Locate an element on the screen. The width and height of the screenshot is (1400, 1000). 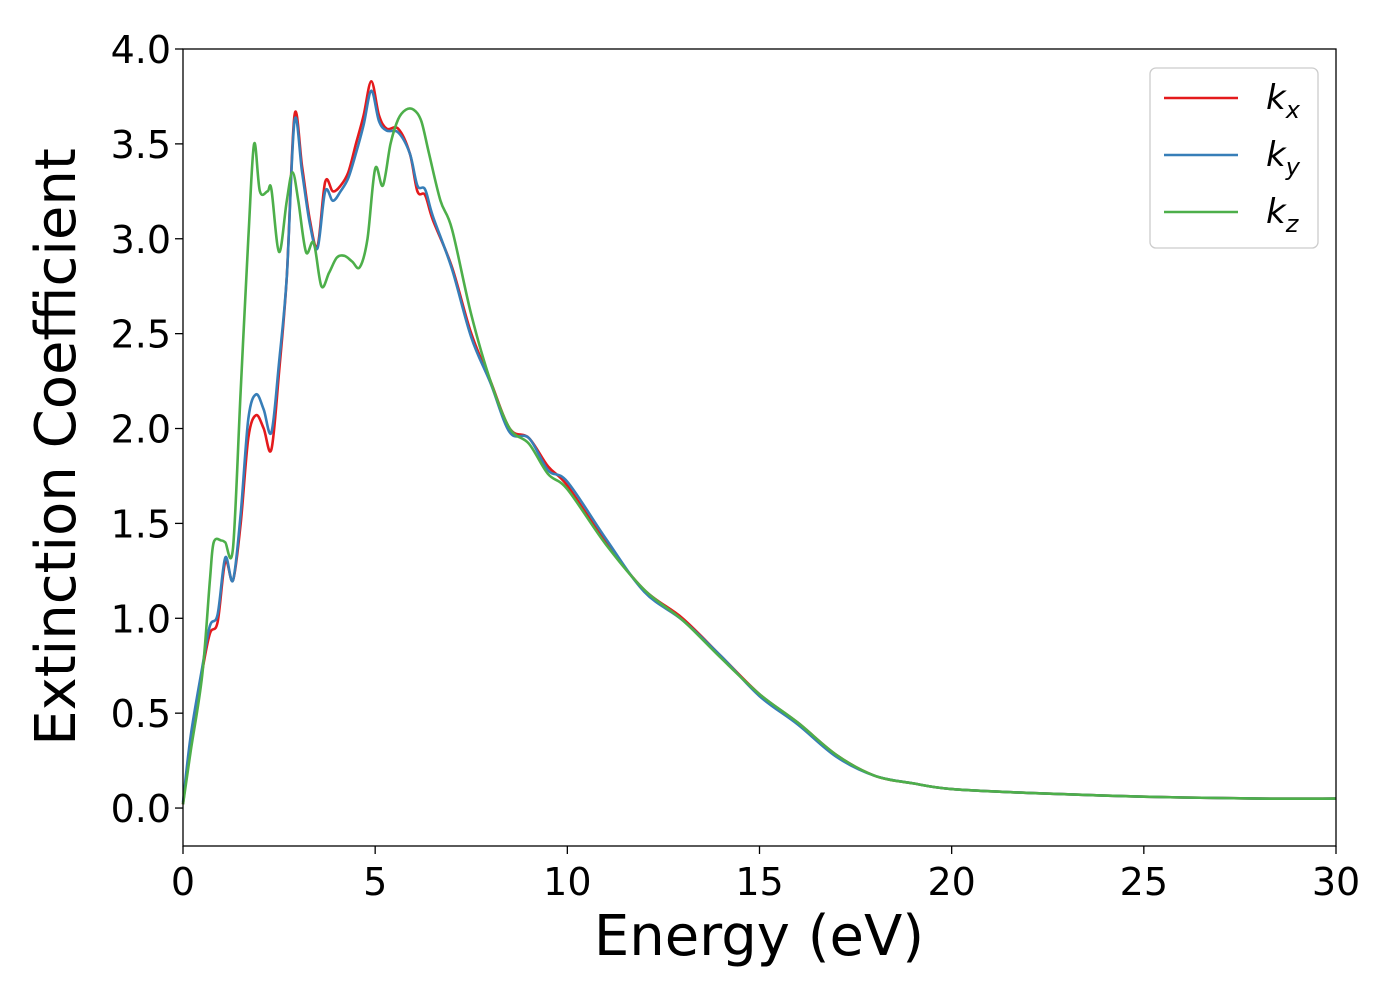
x-axis-ticks: 0 5 10 15 20 25 30 is located at coordinates (765, 875).